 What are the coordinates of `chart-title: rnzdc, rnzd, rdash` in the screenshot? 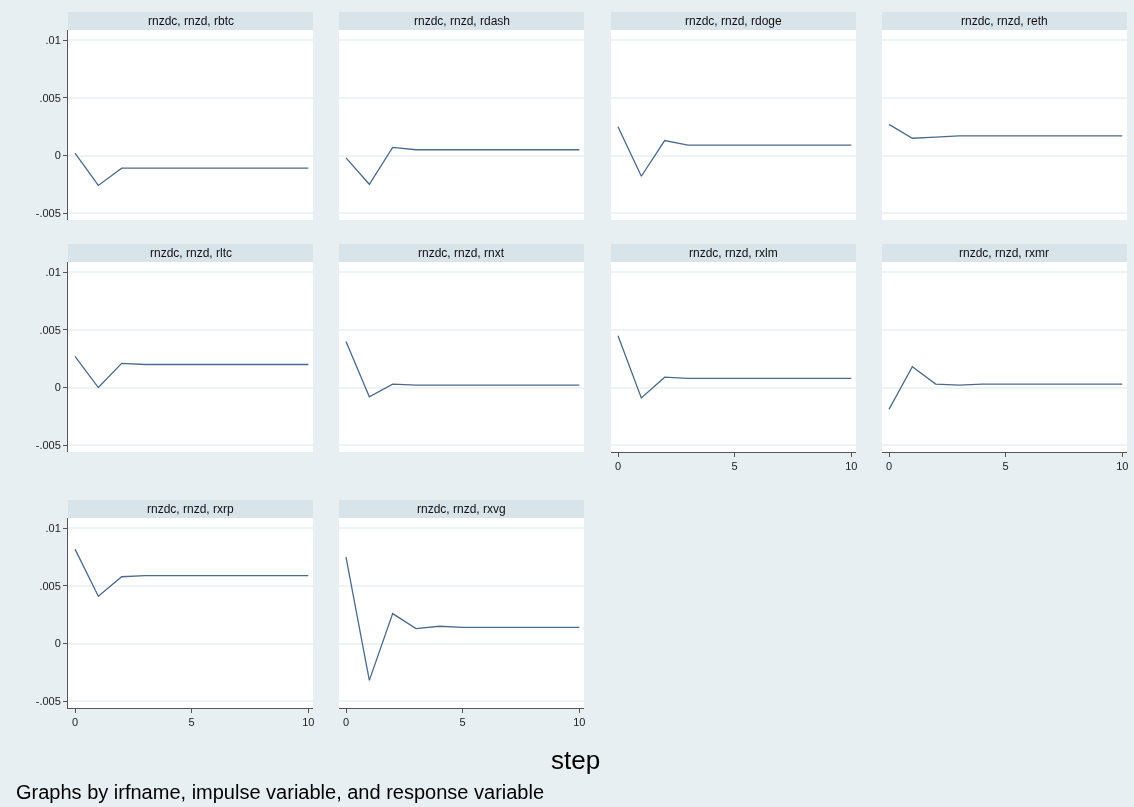 It's located at (462, 21).